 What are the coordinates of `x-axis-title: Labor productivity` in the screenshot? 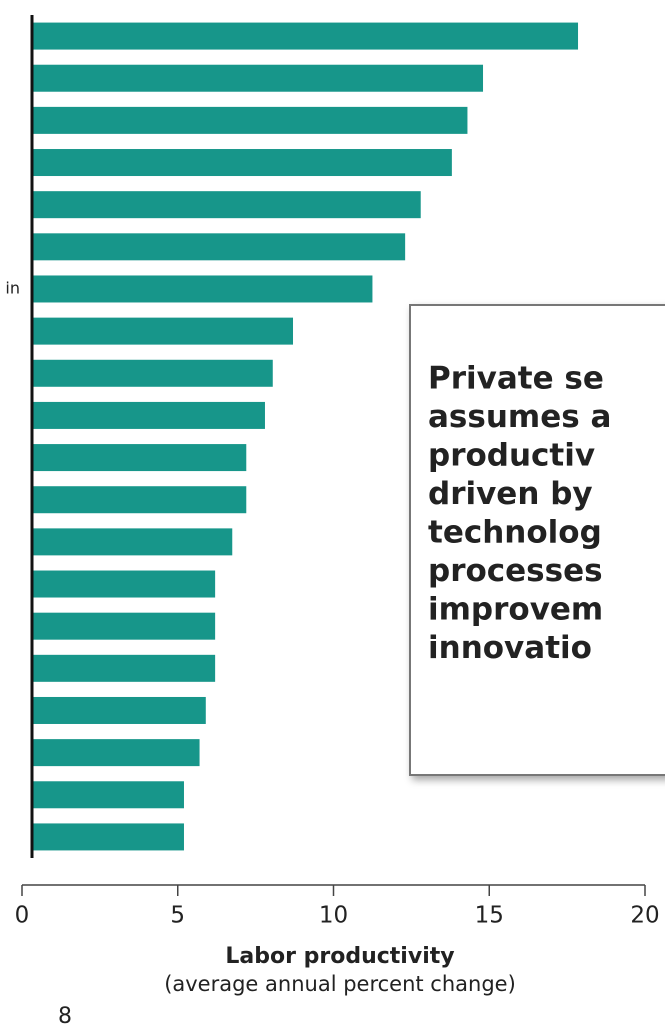 It's located at (339, 956).